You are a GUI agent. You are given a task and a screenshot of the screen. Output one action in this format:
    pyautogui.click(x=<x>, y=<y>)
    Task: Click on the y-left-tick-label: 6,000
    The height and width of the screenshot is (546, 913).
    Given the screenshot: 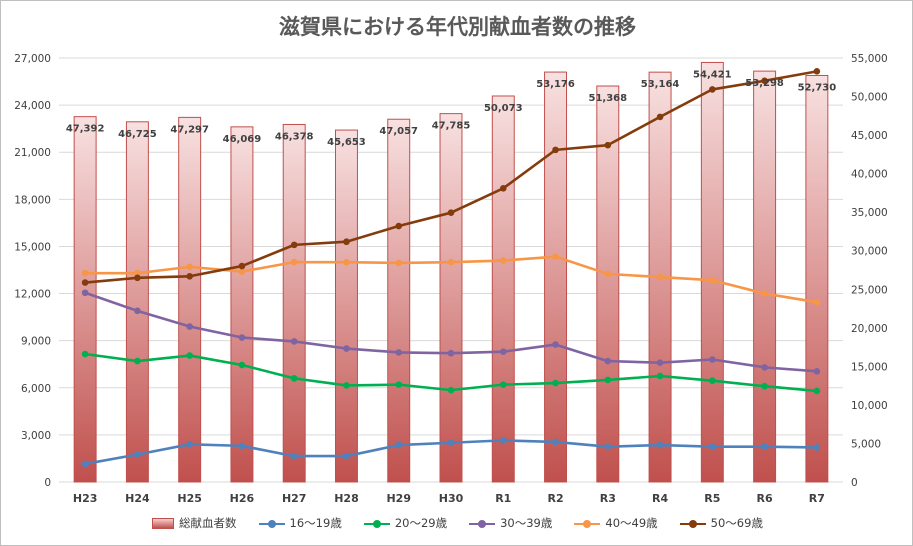 What is the action you would take?
    pyautogui.click(x=36, y=389)
    